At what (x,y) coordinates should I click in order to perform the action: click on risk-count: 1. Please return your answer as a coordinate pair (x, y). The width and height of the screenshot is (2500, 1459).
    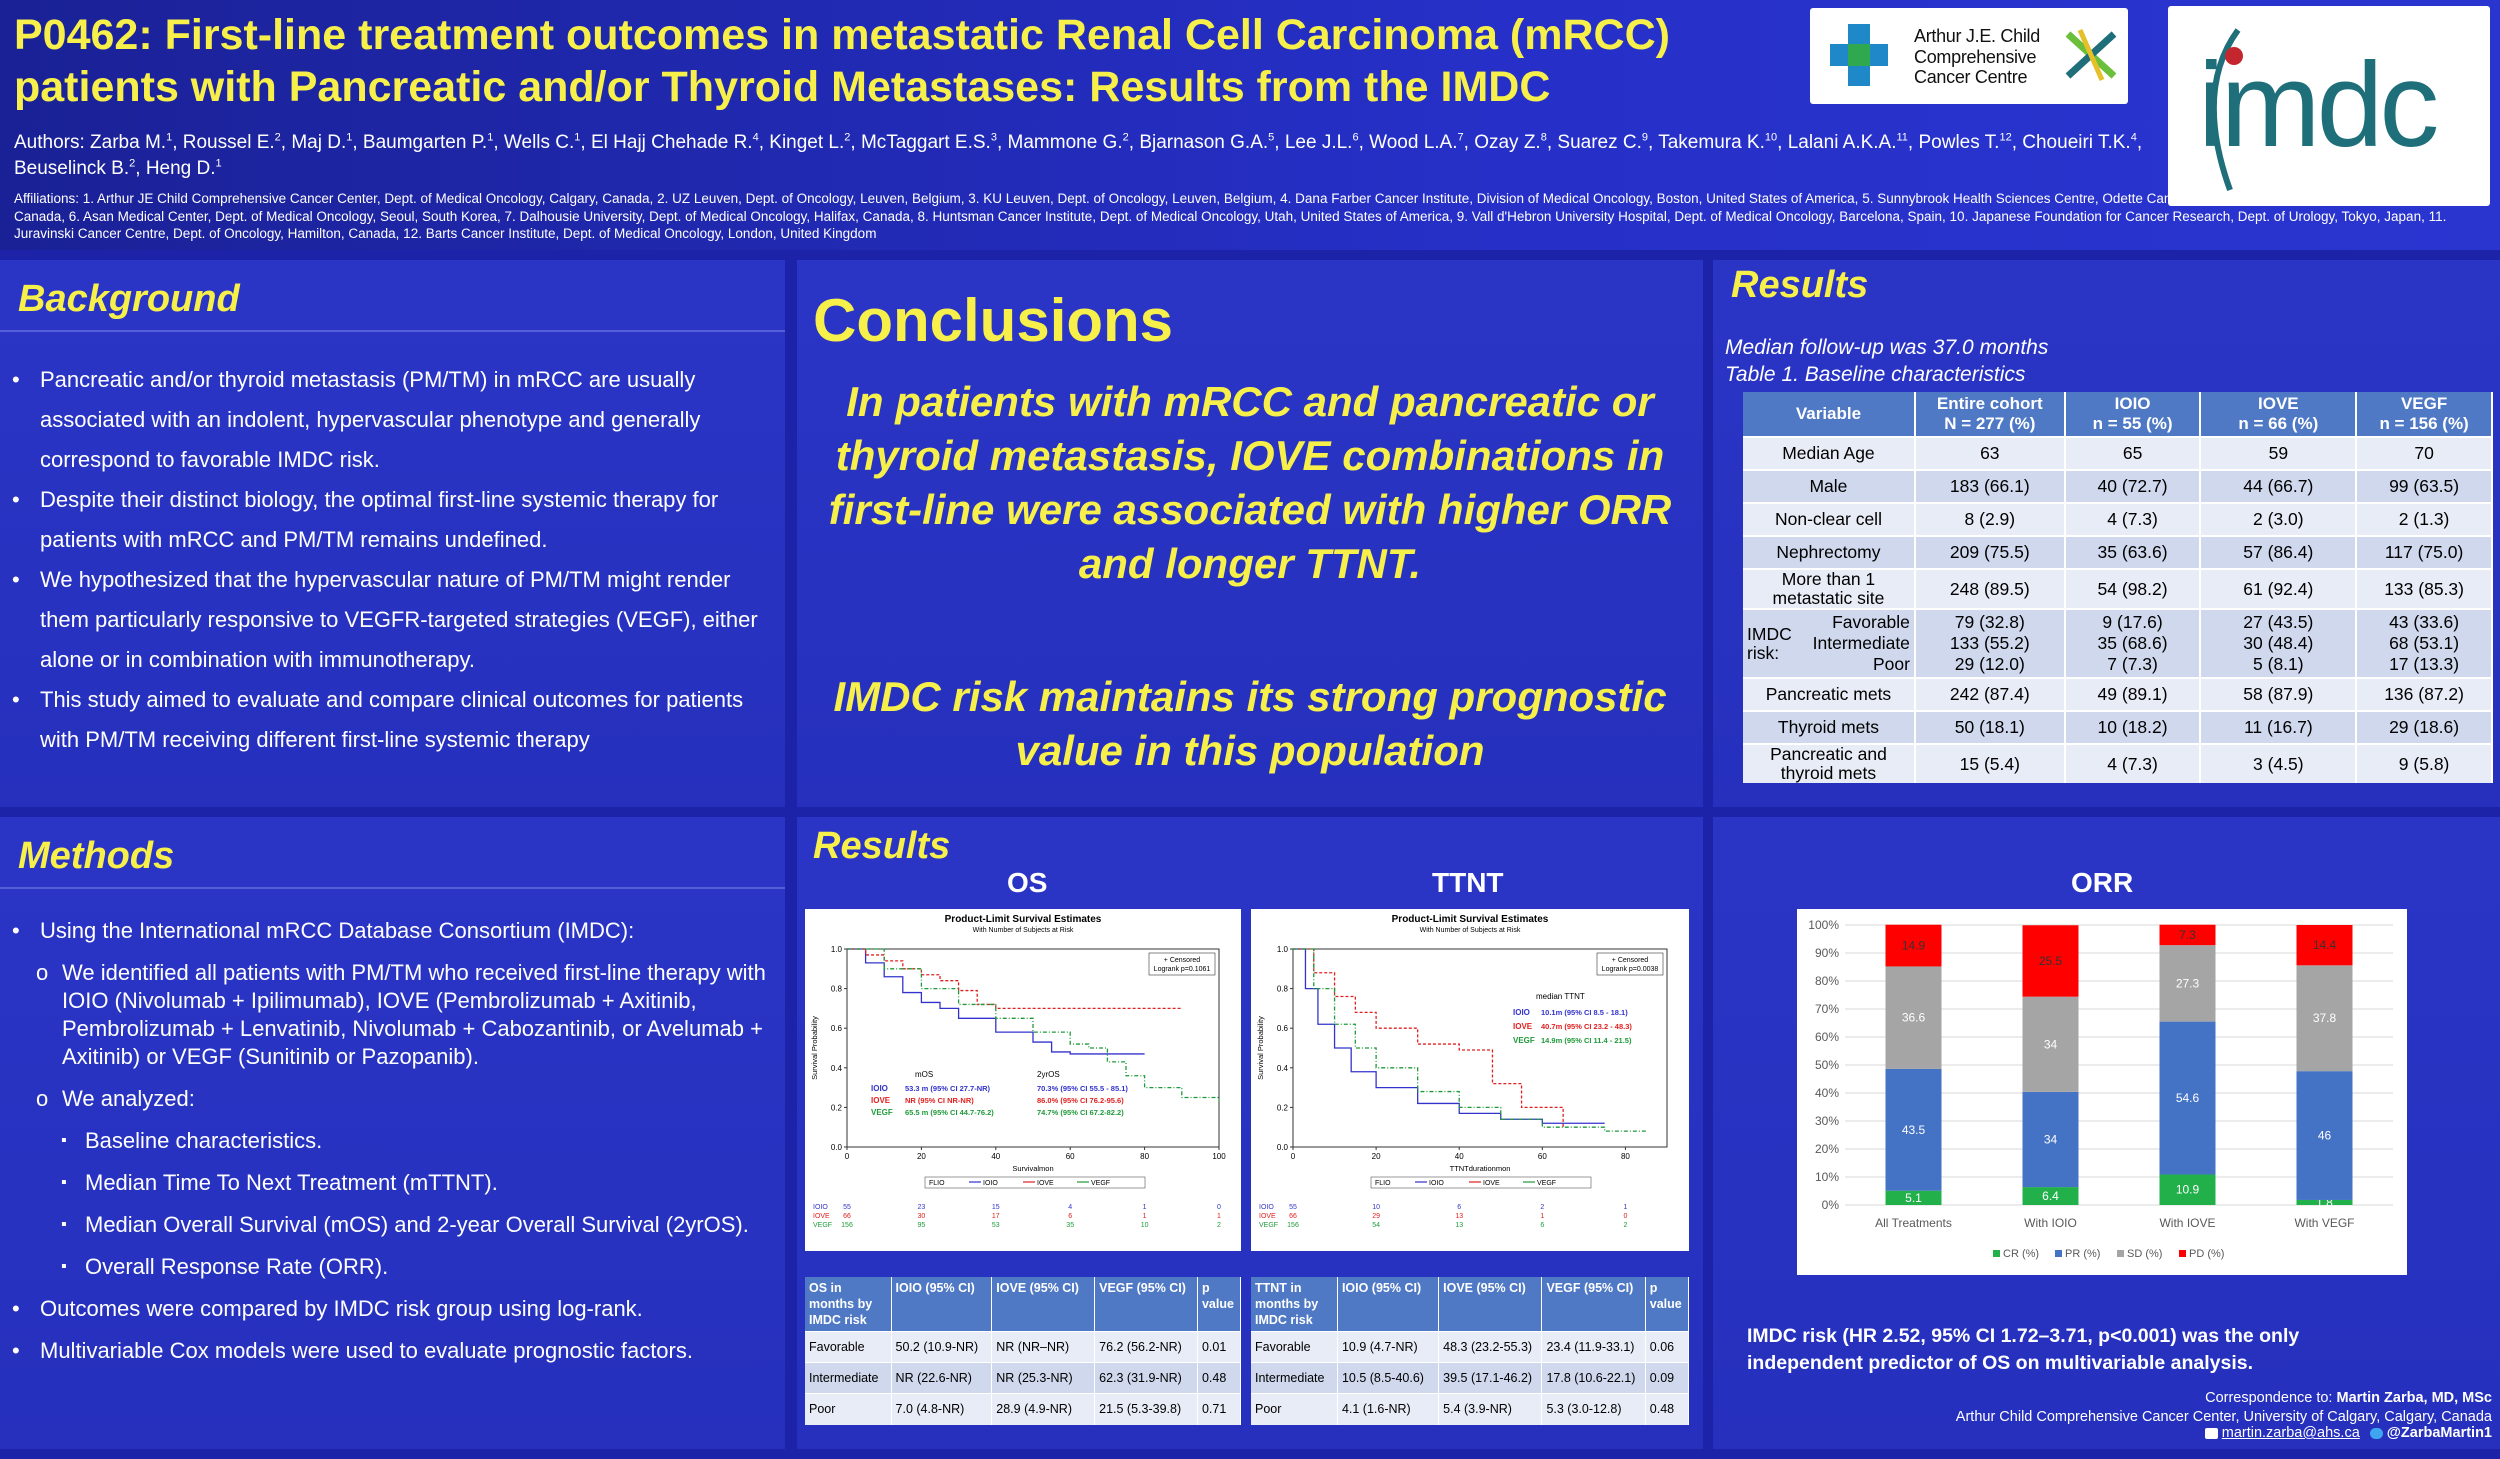
    Looking at the image, I should click on (1625, 1207).